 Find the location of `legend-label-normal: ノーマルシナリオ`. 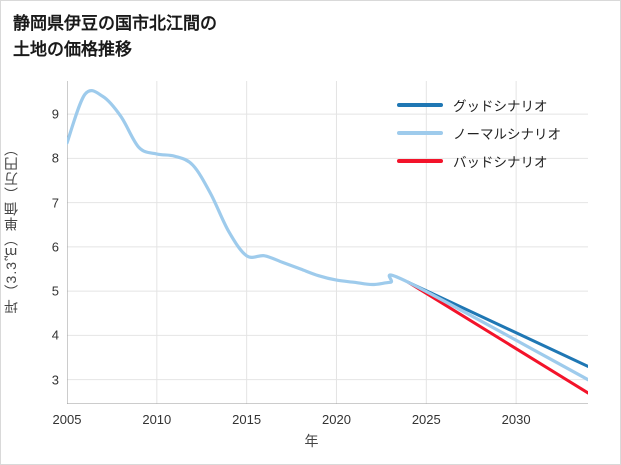

legend-label-normal: ノーマルシナリオ is located at coordinates (507, 134).